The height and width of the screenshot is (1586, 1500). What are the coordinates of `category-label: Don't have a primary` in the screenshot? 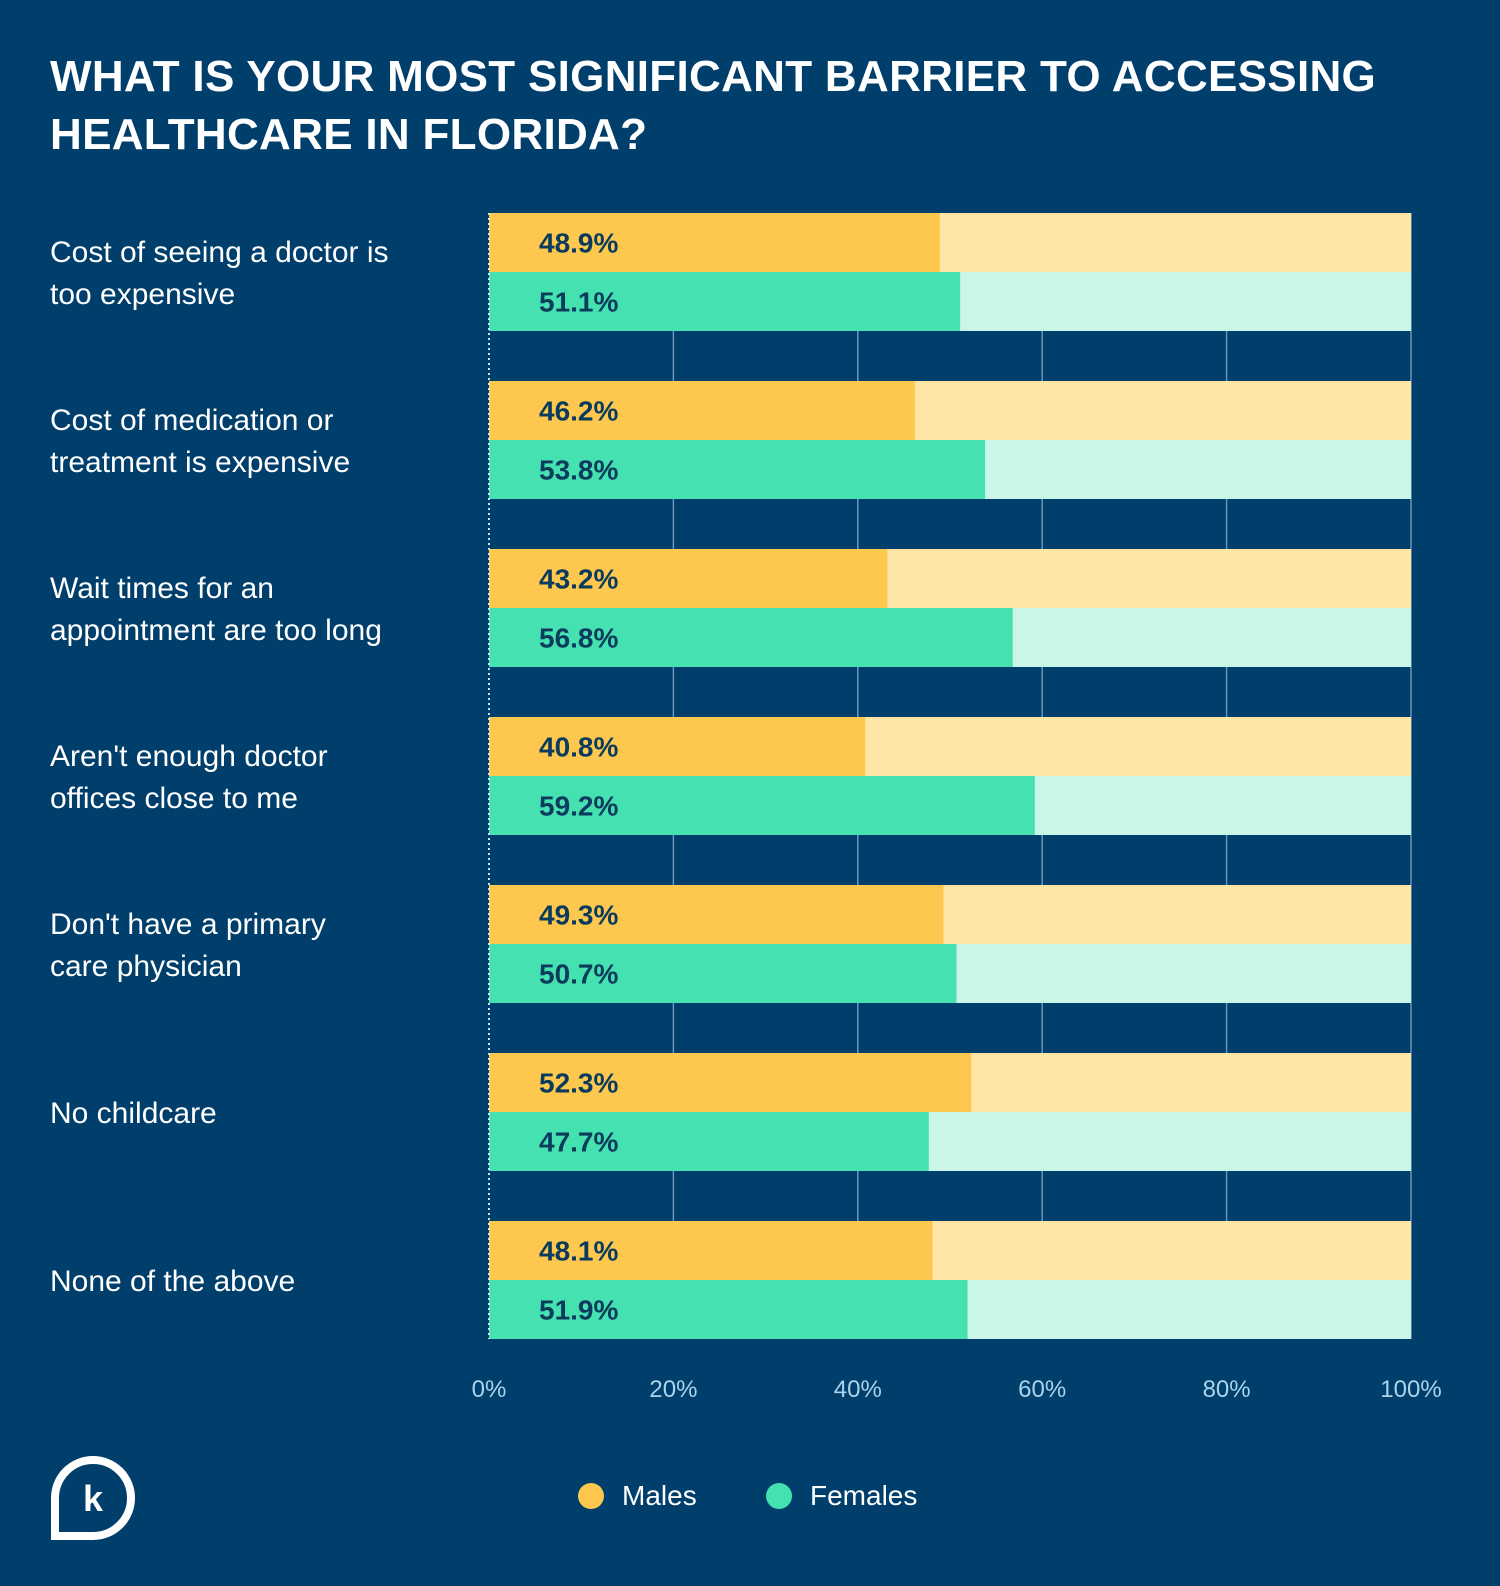 It's located at (188, 924).